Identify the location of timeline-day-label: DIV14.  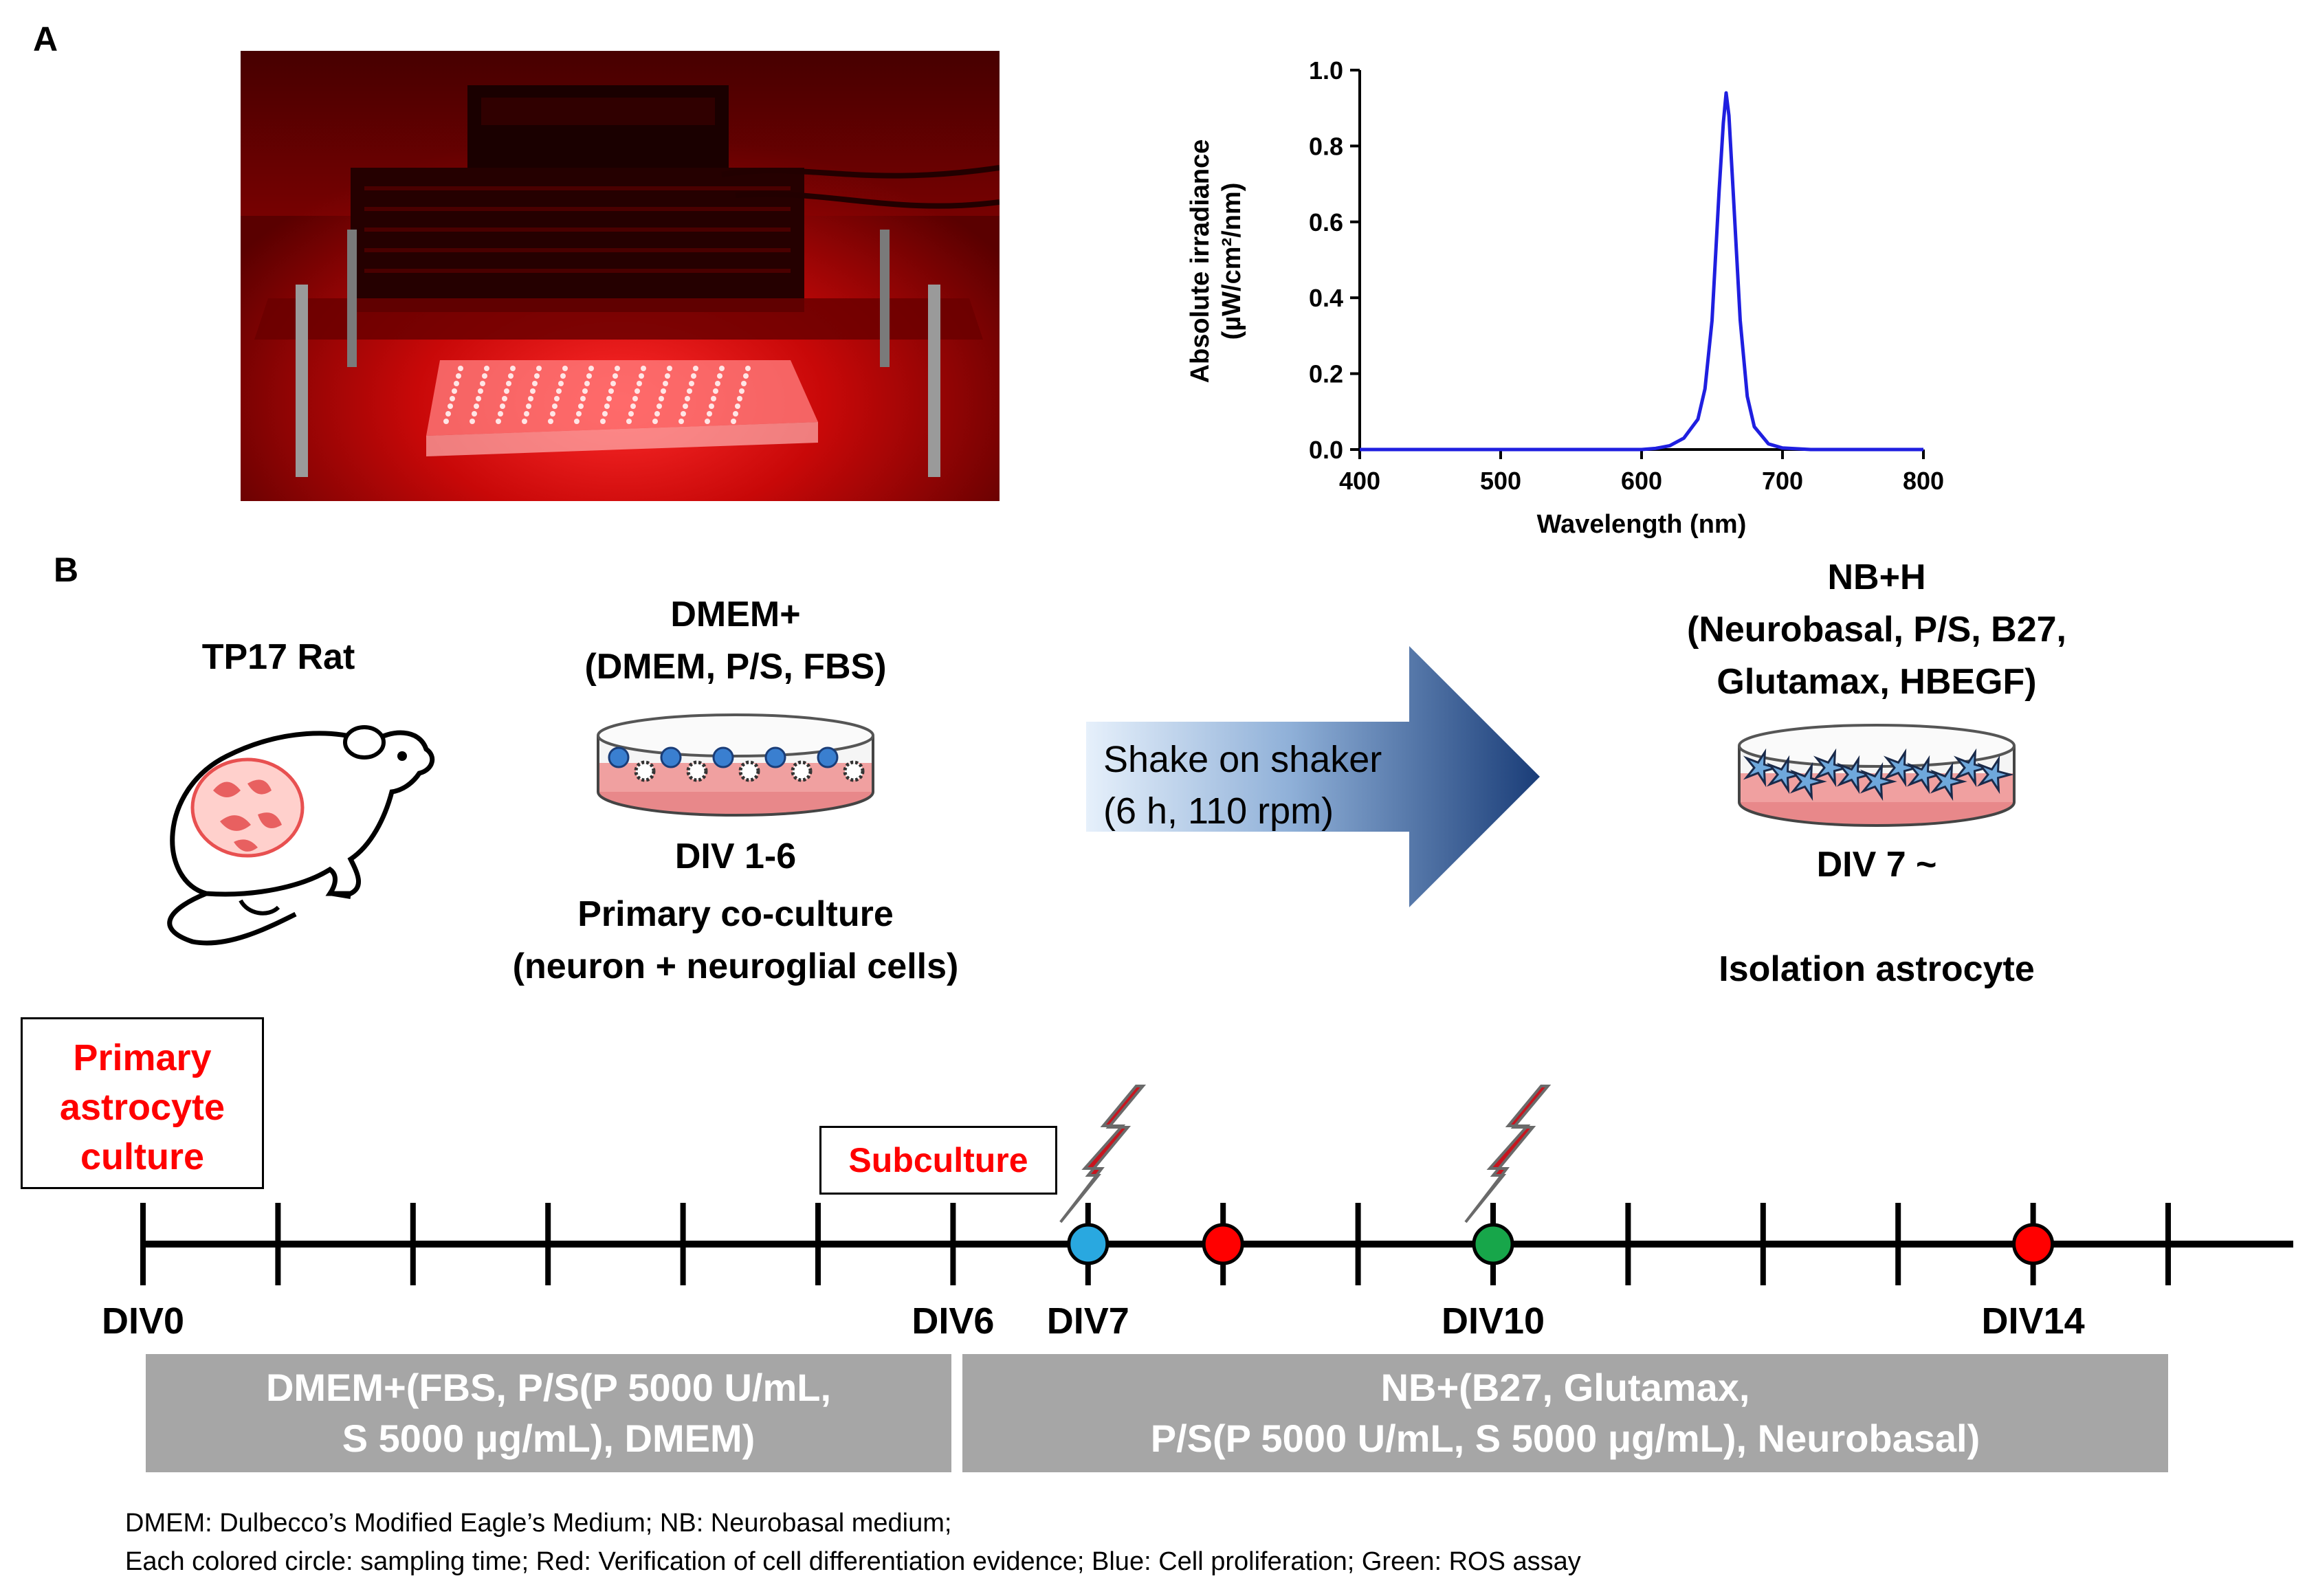
(2033, 1321).